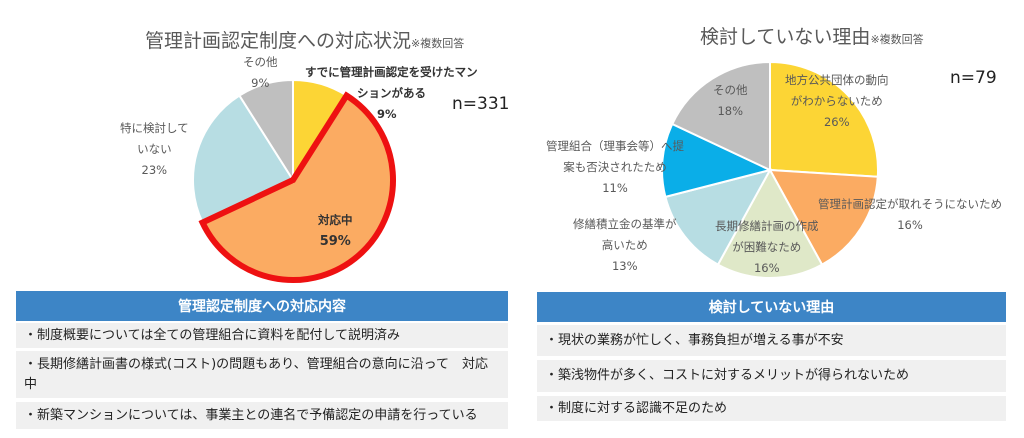 The image size is (1024, 438). What do you see at coordinates (812, 37) in the screenshot?
I see `chart-title-right: 検討していない理由※複数回答` at bounding box center [812, 37].